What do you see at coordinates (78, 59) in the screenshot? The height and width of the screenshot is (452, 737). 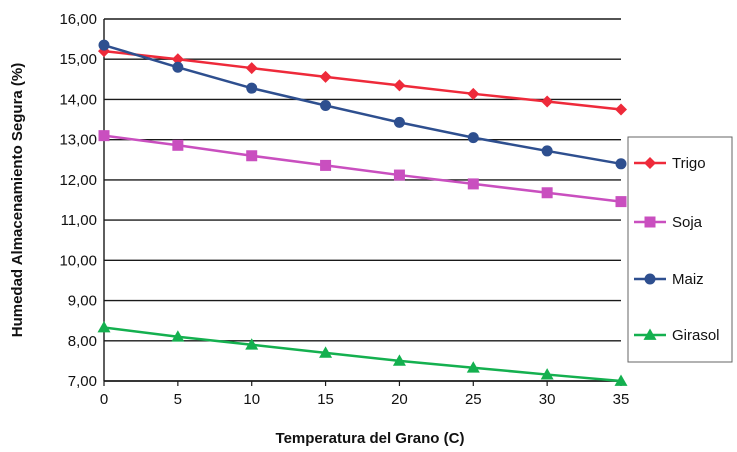 I see `y-tick-label: 15,00` at bounding box center [78, 59].